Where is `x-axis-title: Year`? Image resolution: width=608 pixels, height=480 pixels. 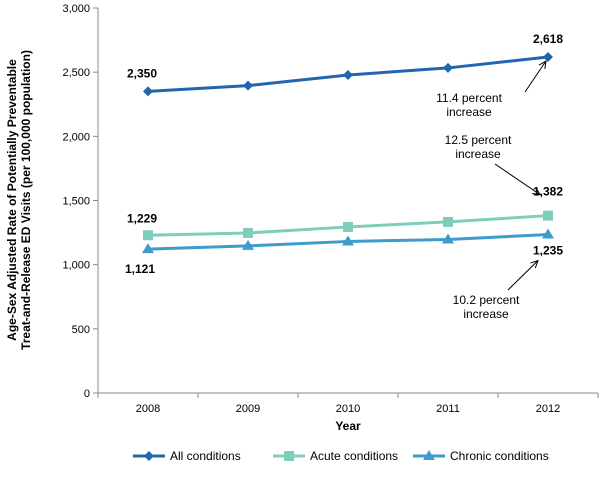 x-axis-title: Year is located at coordinates (348, 426).